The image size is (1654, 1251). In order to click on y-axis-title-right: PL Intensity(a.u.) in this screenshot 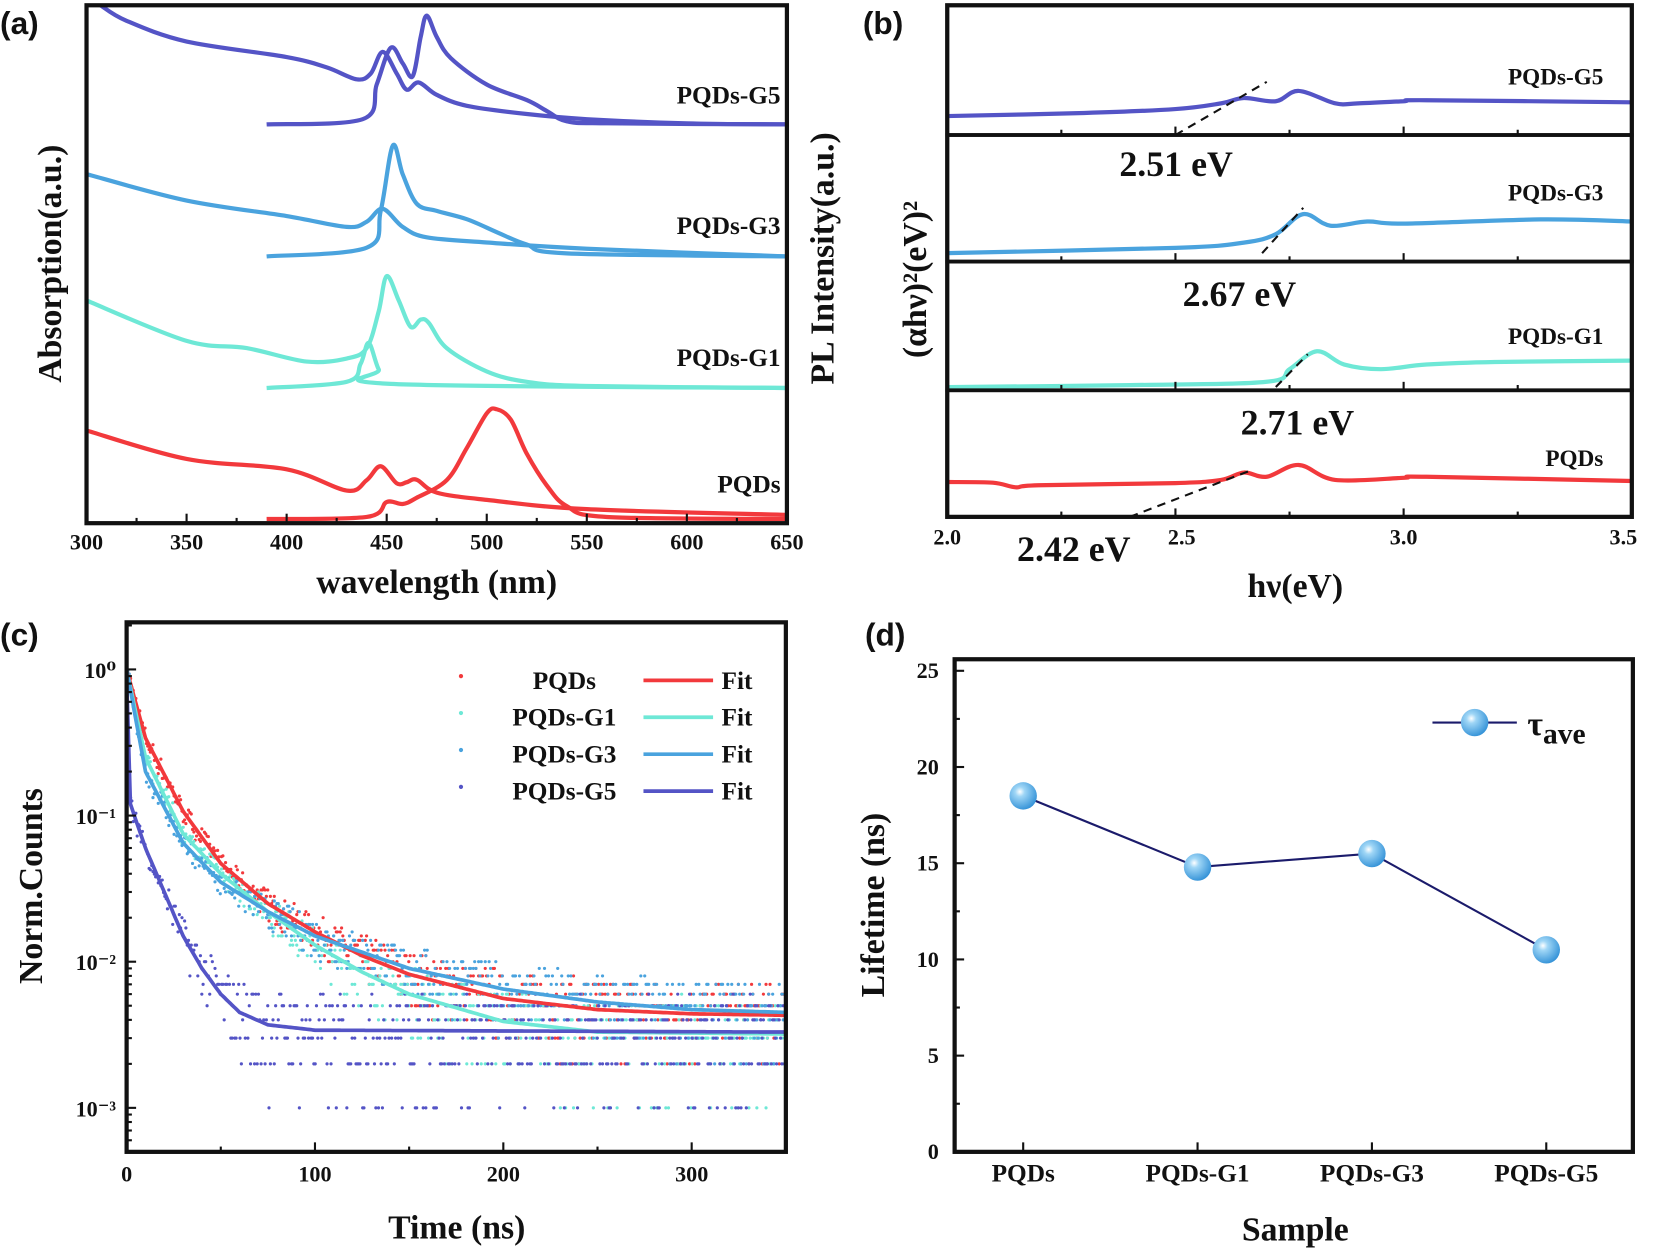, I will do `click(822, 258)`.